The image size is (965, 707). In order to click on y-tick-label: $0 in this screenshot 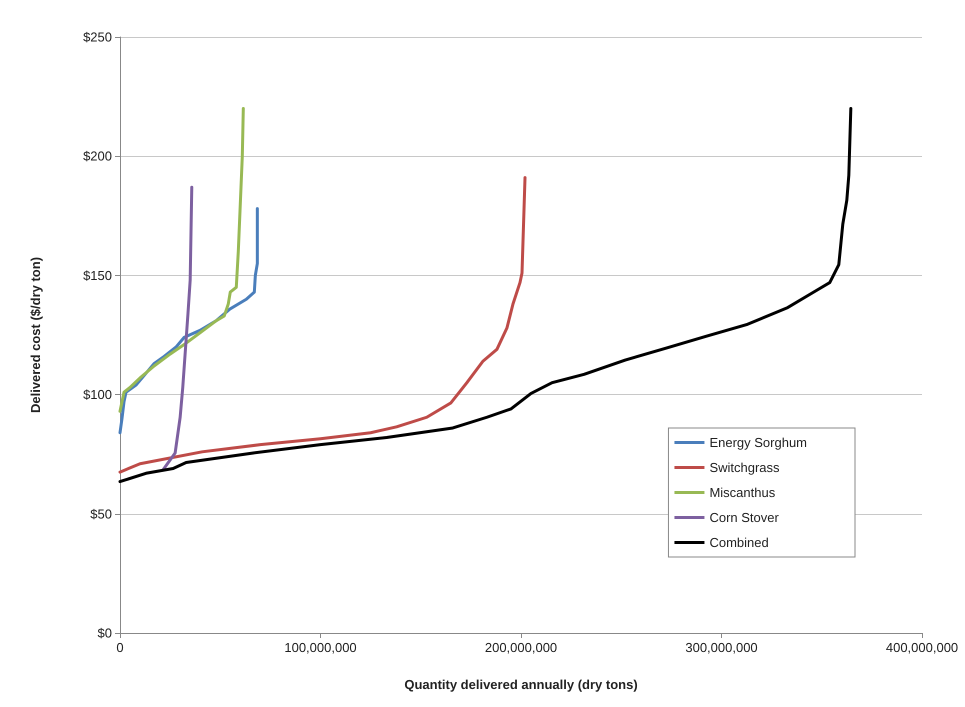, I will do `click(105, 633)`.